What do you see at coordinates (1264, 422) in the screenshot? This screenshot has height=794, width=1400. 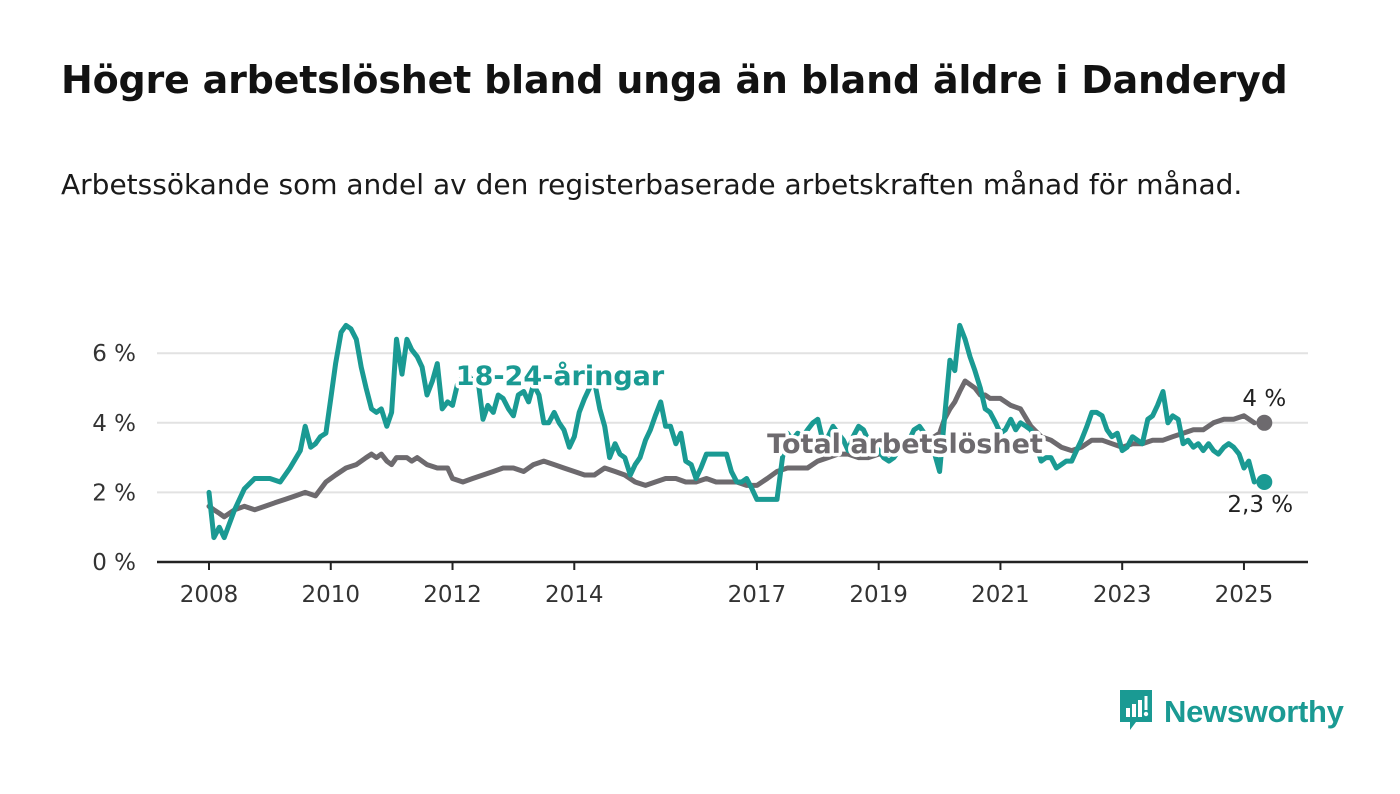 I see `end-point-total` at bounding box center [1264, 422].